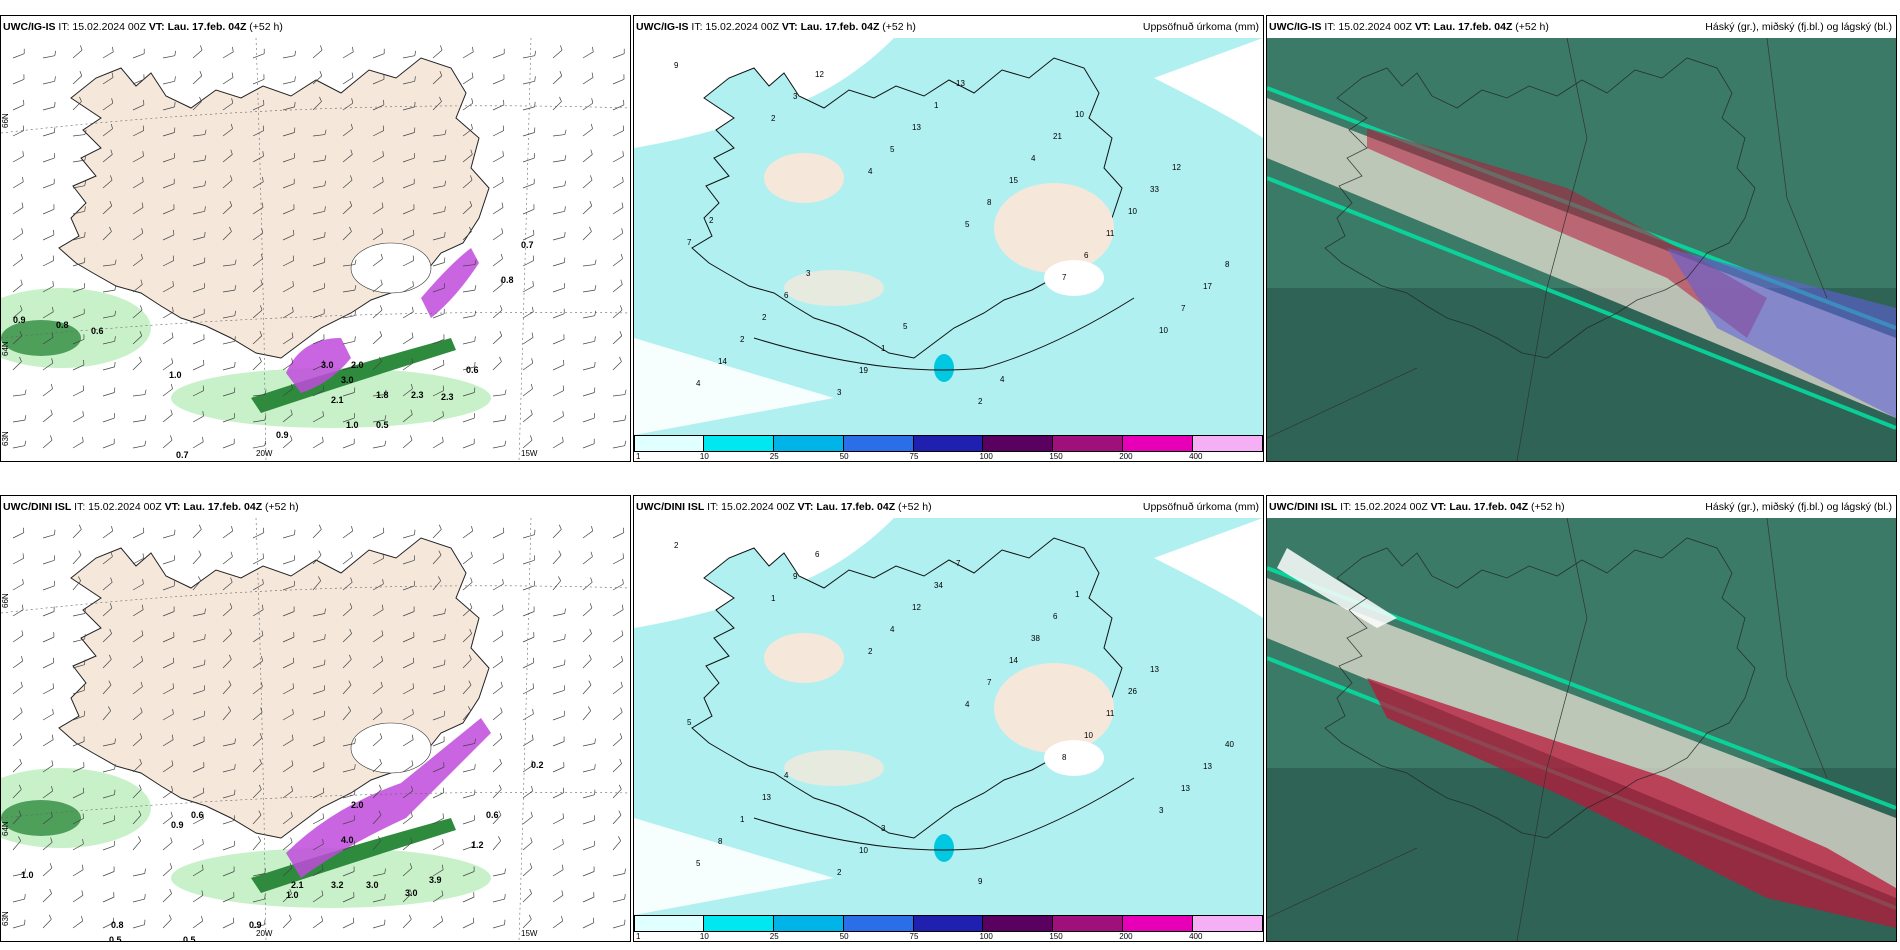 This screenshot has height=950, width=1900. I want to click on precip-value-label: 21, so click(1057, 136).